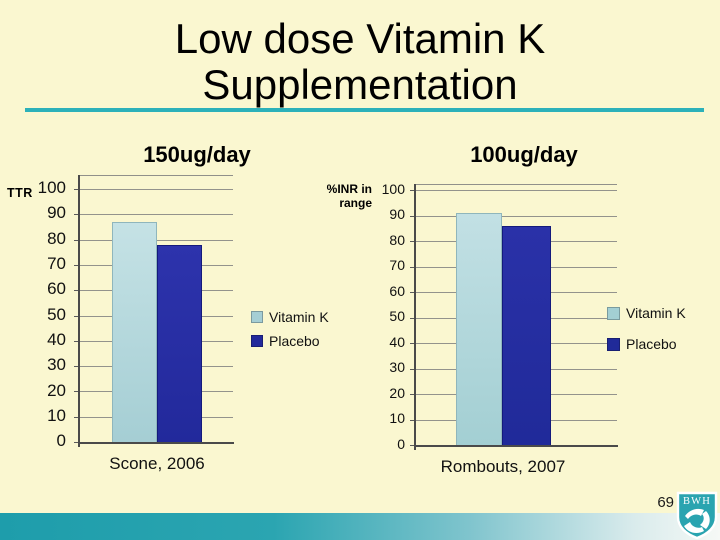 The height and width of the screenshot is (540, 720). What do you see at coordinates (20, 193) in the screenshot?
I see `y-axis-label-ttr: TTR` at bounding box center [20, 193].